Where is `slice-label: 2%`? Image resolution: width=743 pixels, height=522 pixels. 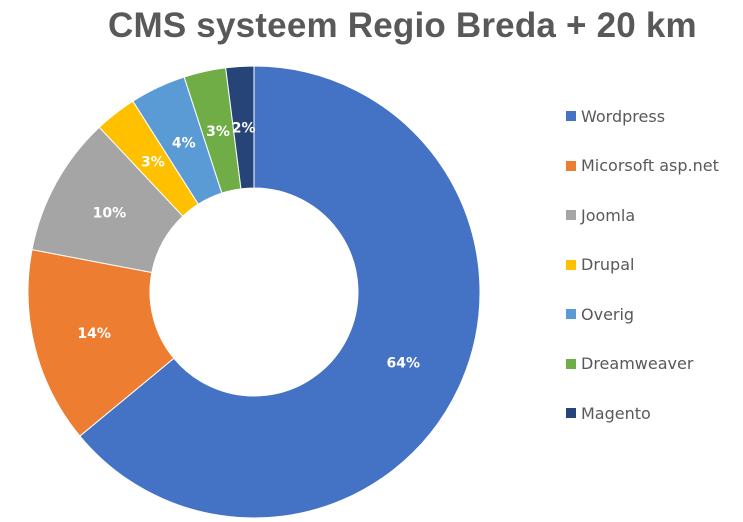 slice-label: 2% is located at coordinates (244, 128).